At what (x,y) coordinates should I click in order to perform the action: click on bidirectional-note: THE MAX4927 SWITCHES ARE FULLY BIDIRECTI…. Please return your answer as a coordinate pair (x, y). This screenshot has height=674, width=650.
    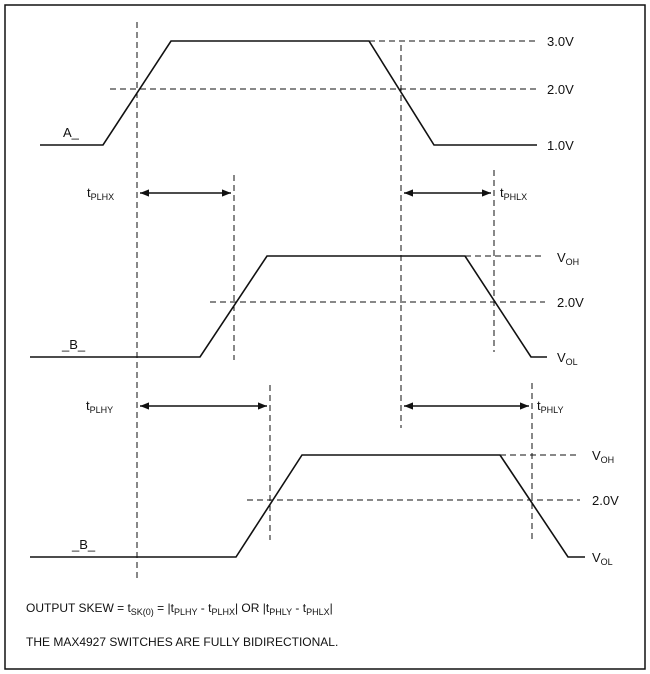
    Looking at the image, I should click on (182, 642).